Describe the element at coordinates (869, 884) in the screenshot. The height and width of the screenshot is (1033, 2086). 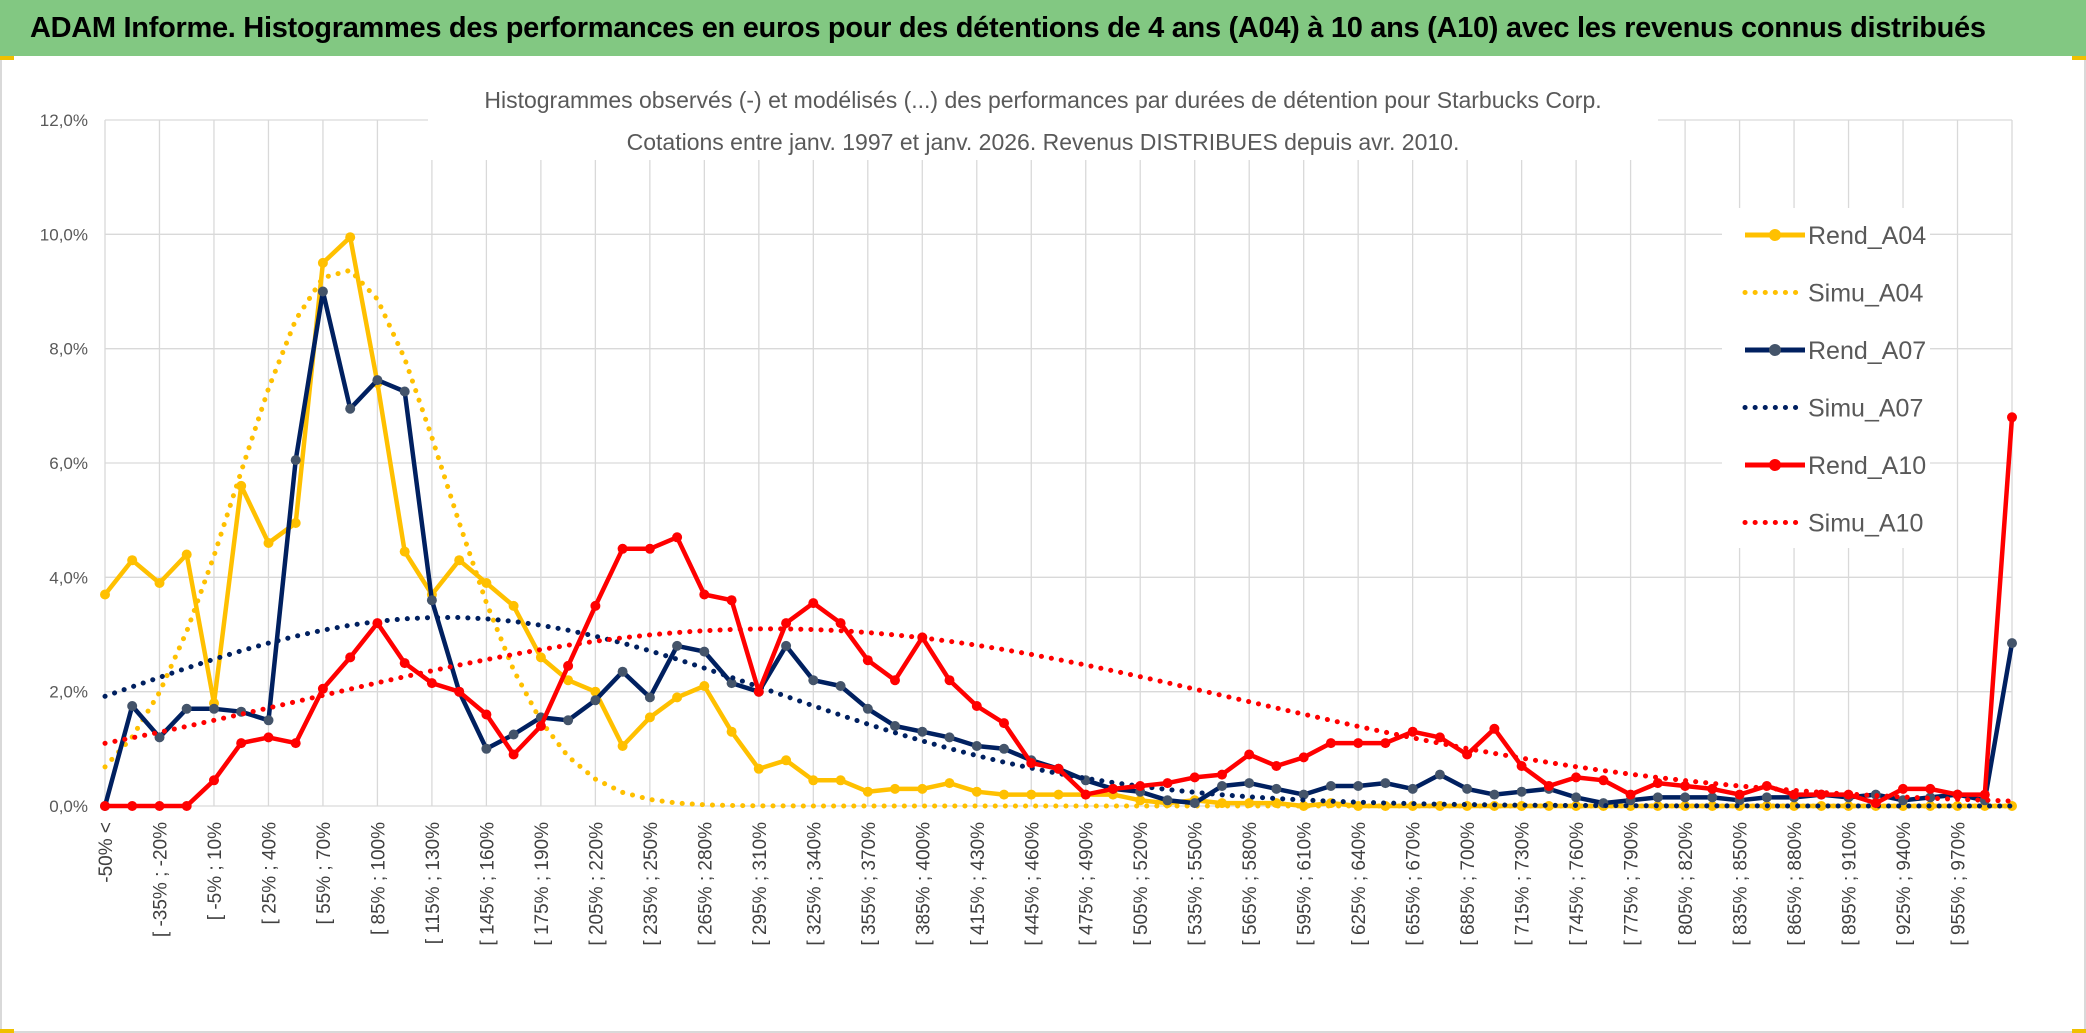
I see `x-tick-label: [ 355% ; 370%` at that location.